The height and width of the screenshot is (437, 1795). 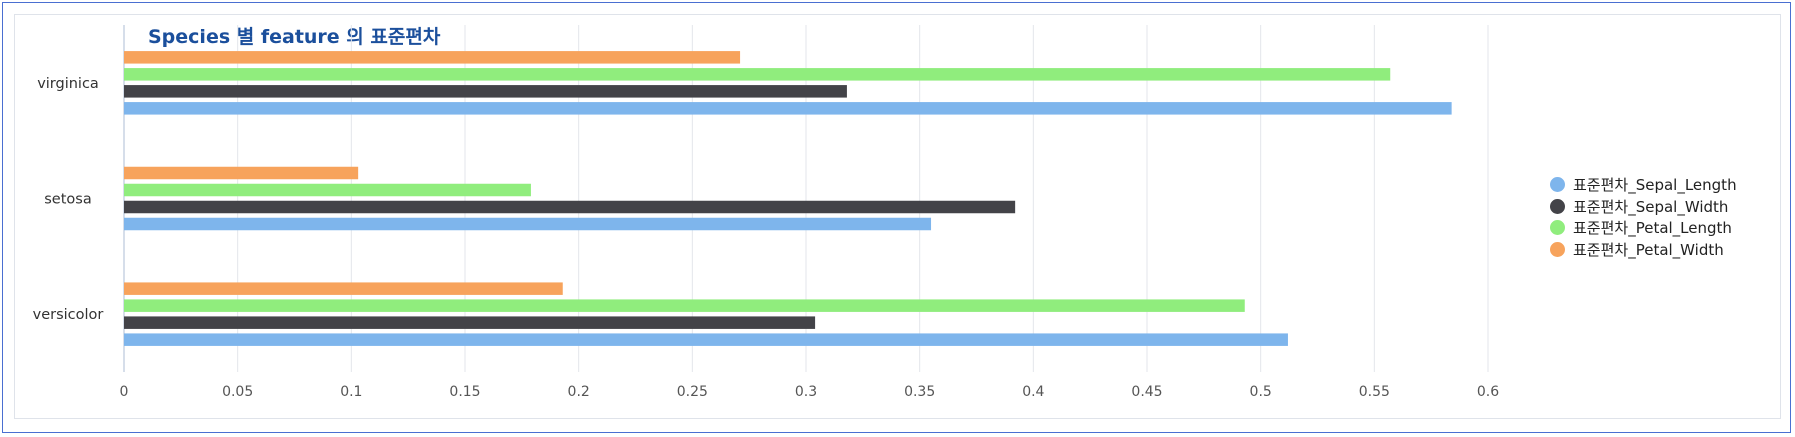 I want to click on legend-item-petal-width: 표준편차_Petal_Width, so click(x=1643, y=250).